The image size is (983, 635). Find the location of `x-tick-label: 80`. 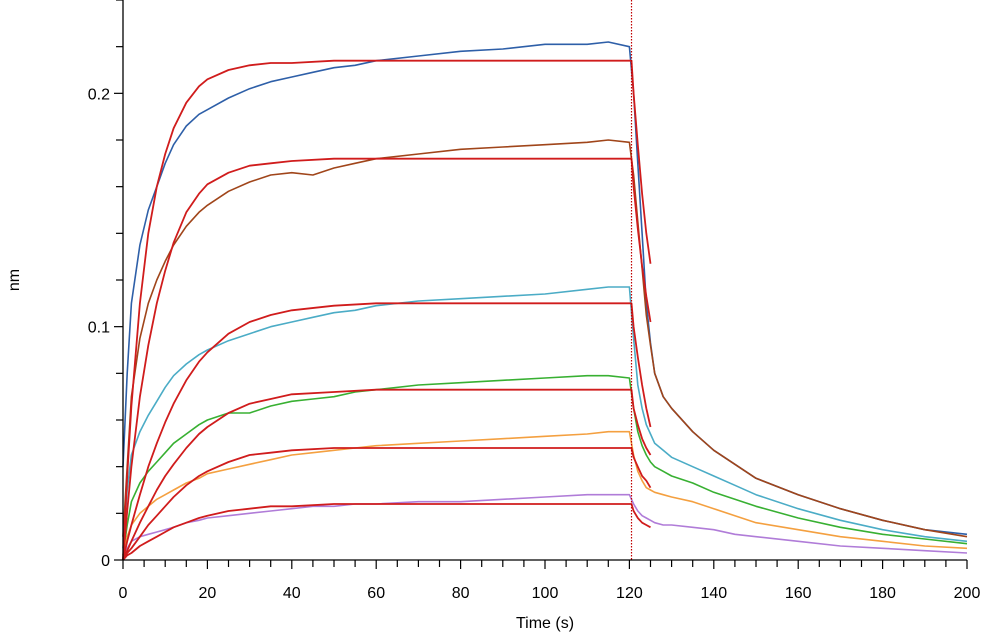

x-tick-label: 80 is located at coordinates (461, 593).